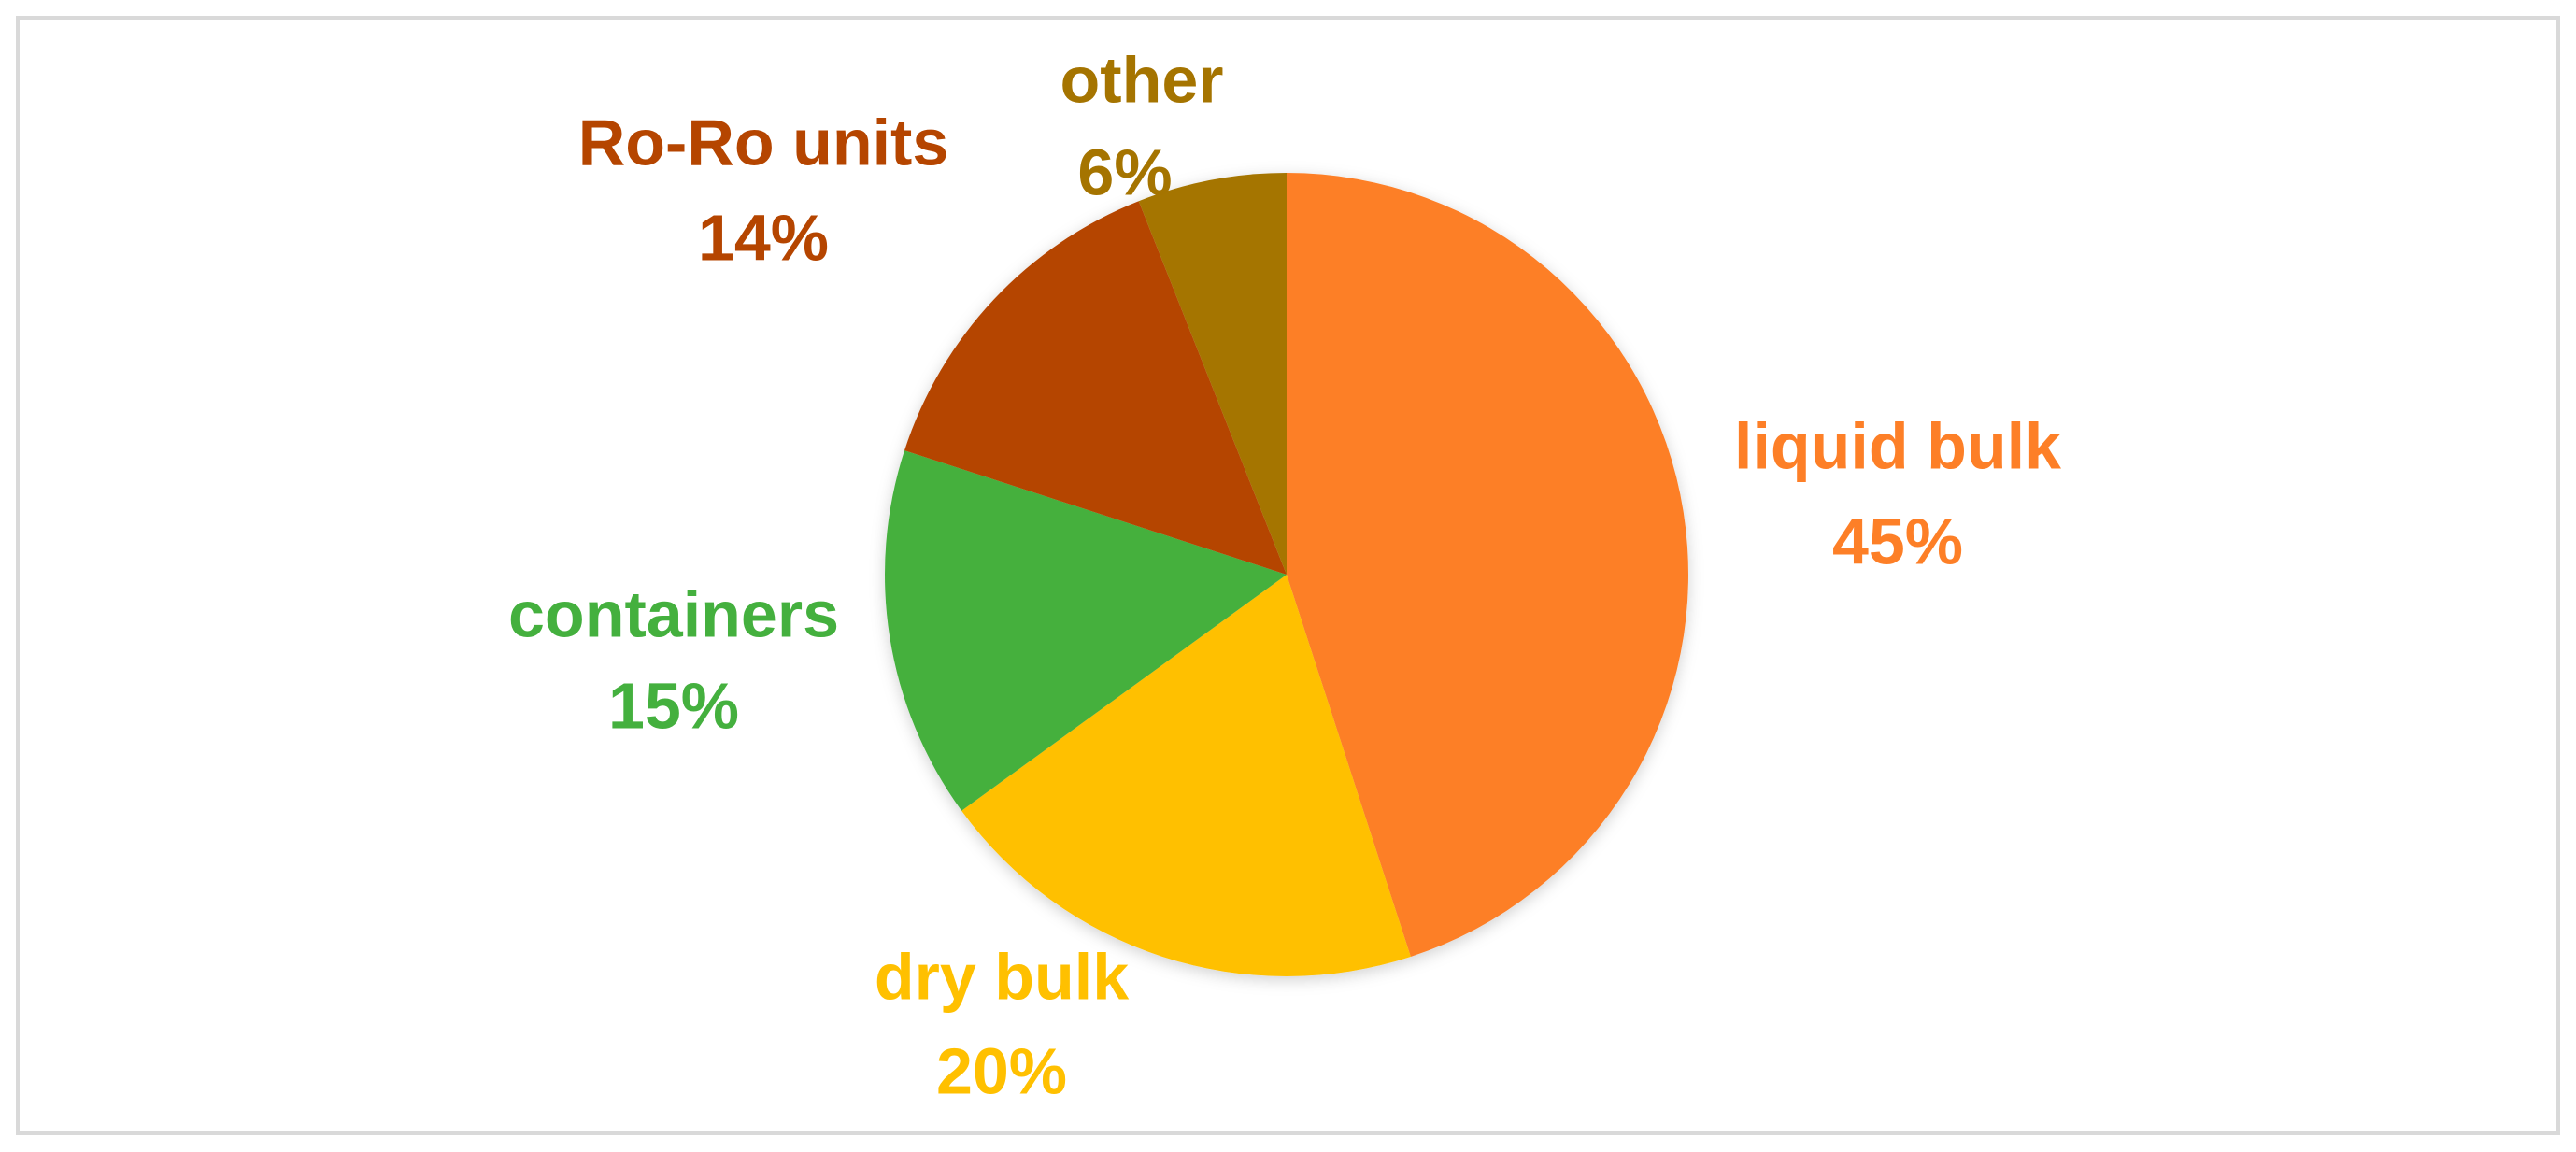 The height and width of the screenshot is (1152, 2576). Describe the element at coordinates (764, 237) in the screenshot. I see `slice-value-label: 14%` at that location.